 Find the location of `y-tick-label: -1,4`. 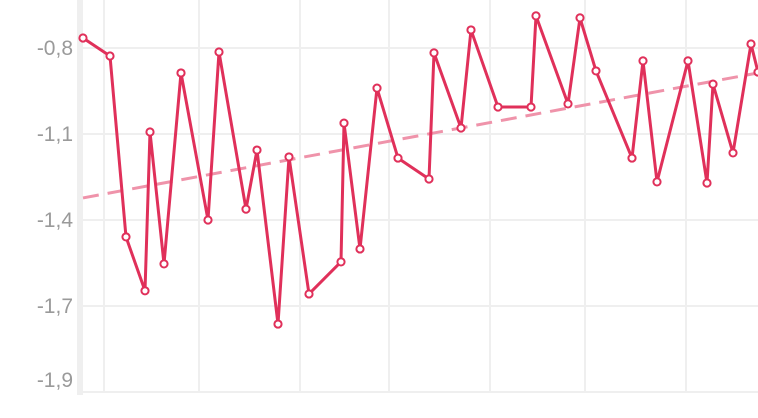

y-tick-label: -1,4 is located at coordinates (55, 220).